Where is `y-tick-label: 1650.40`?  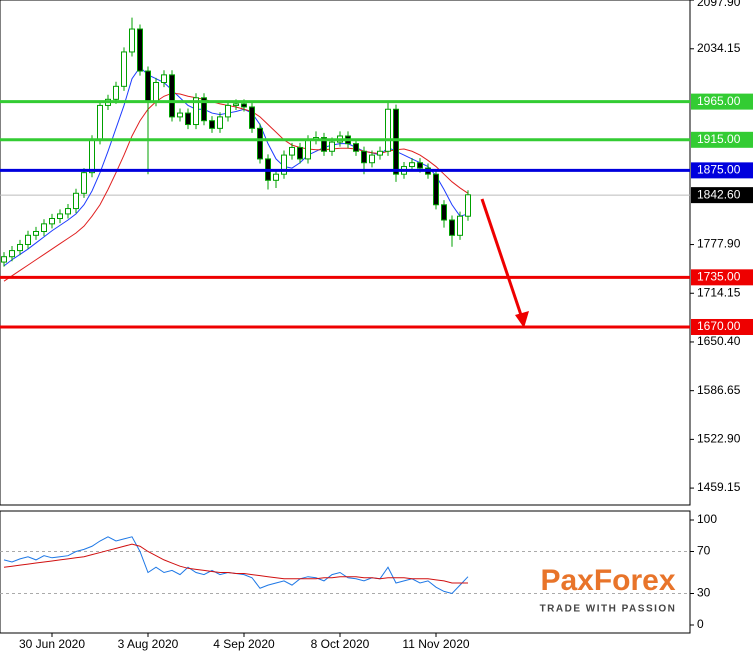 y-tick-label: 1650.40 is located at coordinates (719, 341).